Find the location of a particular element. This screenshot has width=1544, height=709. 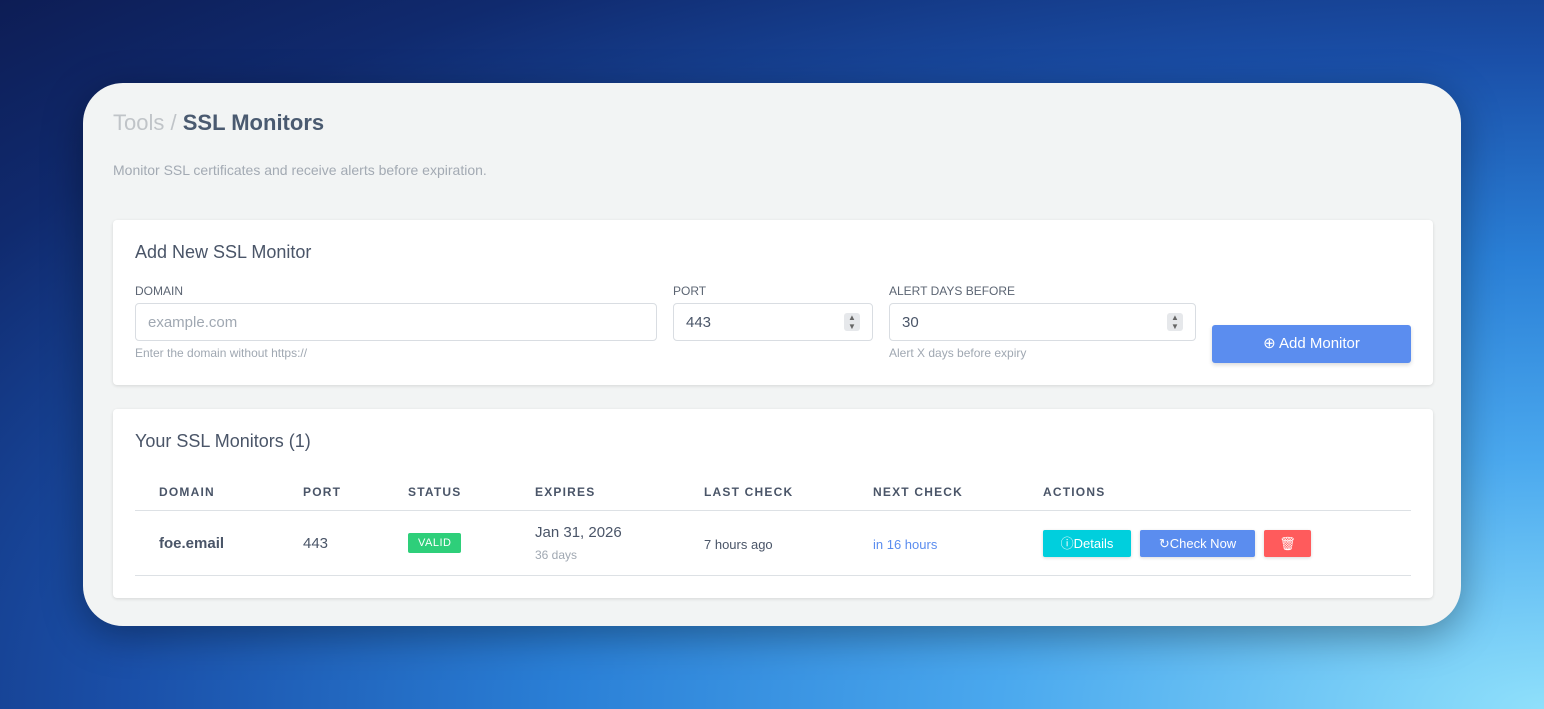

port-label: PORT is located at coordinates (690, 291).